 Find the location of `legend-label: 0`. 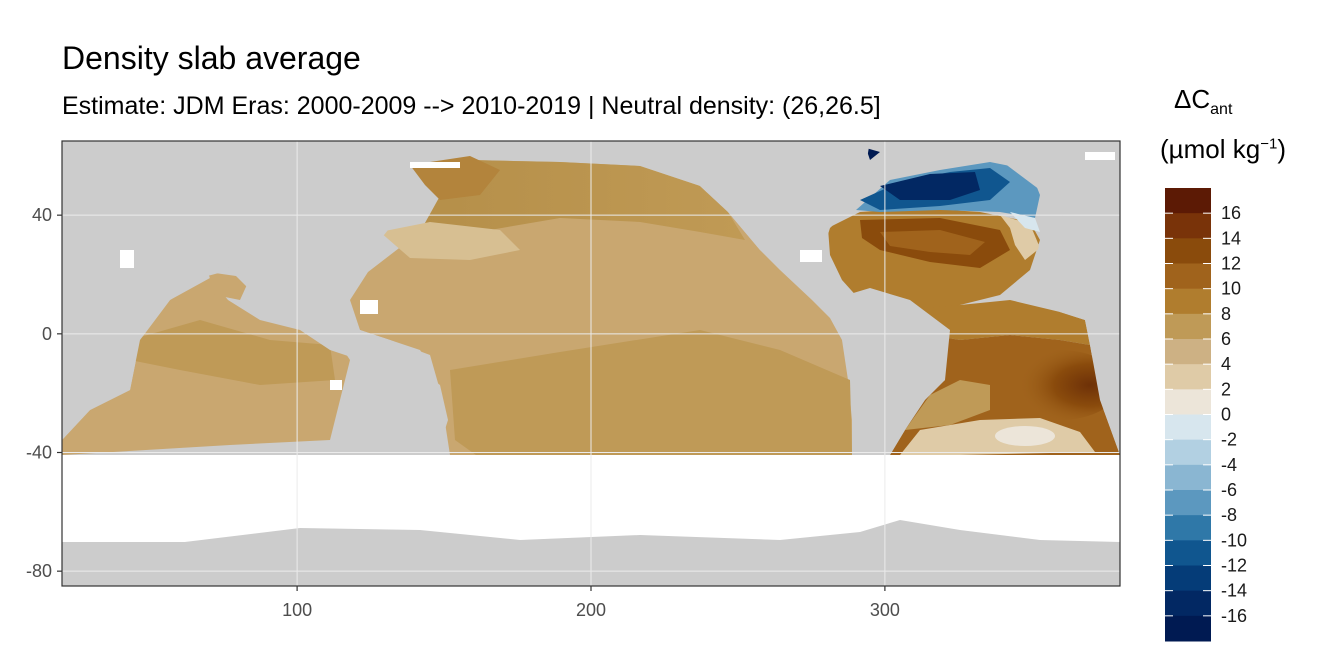

legend-label: 0 is located at coordinates (1226, 415).